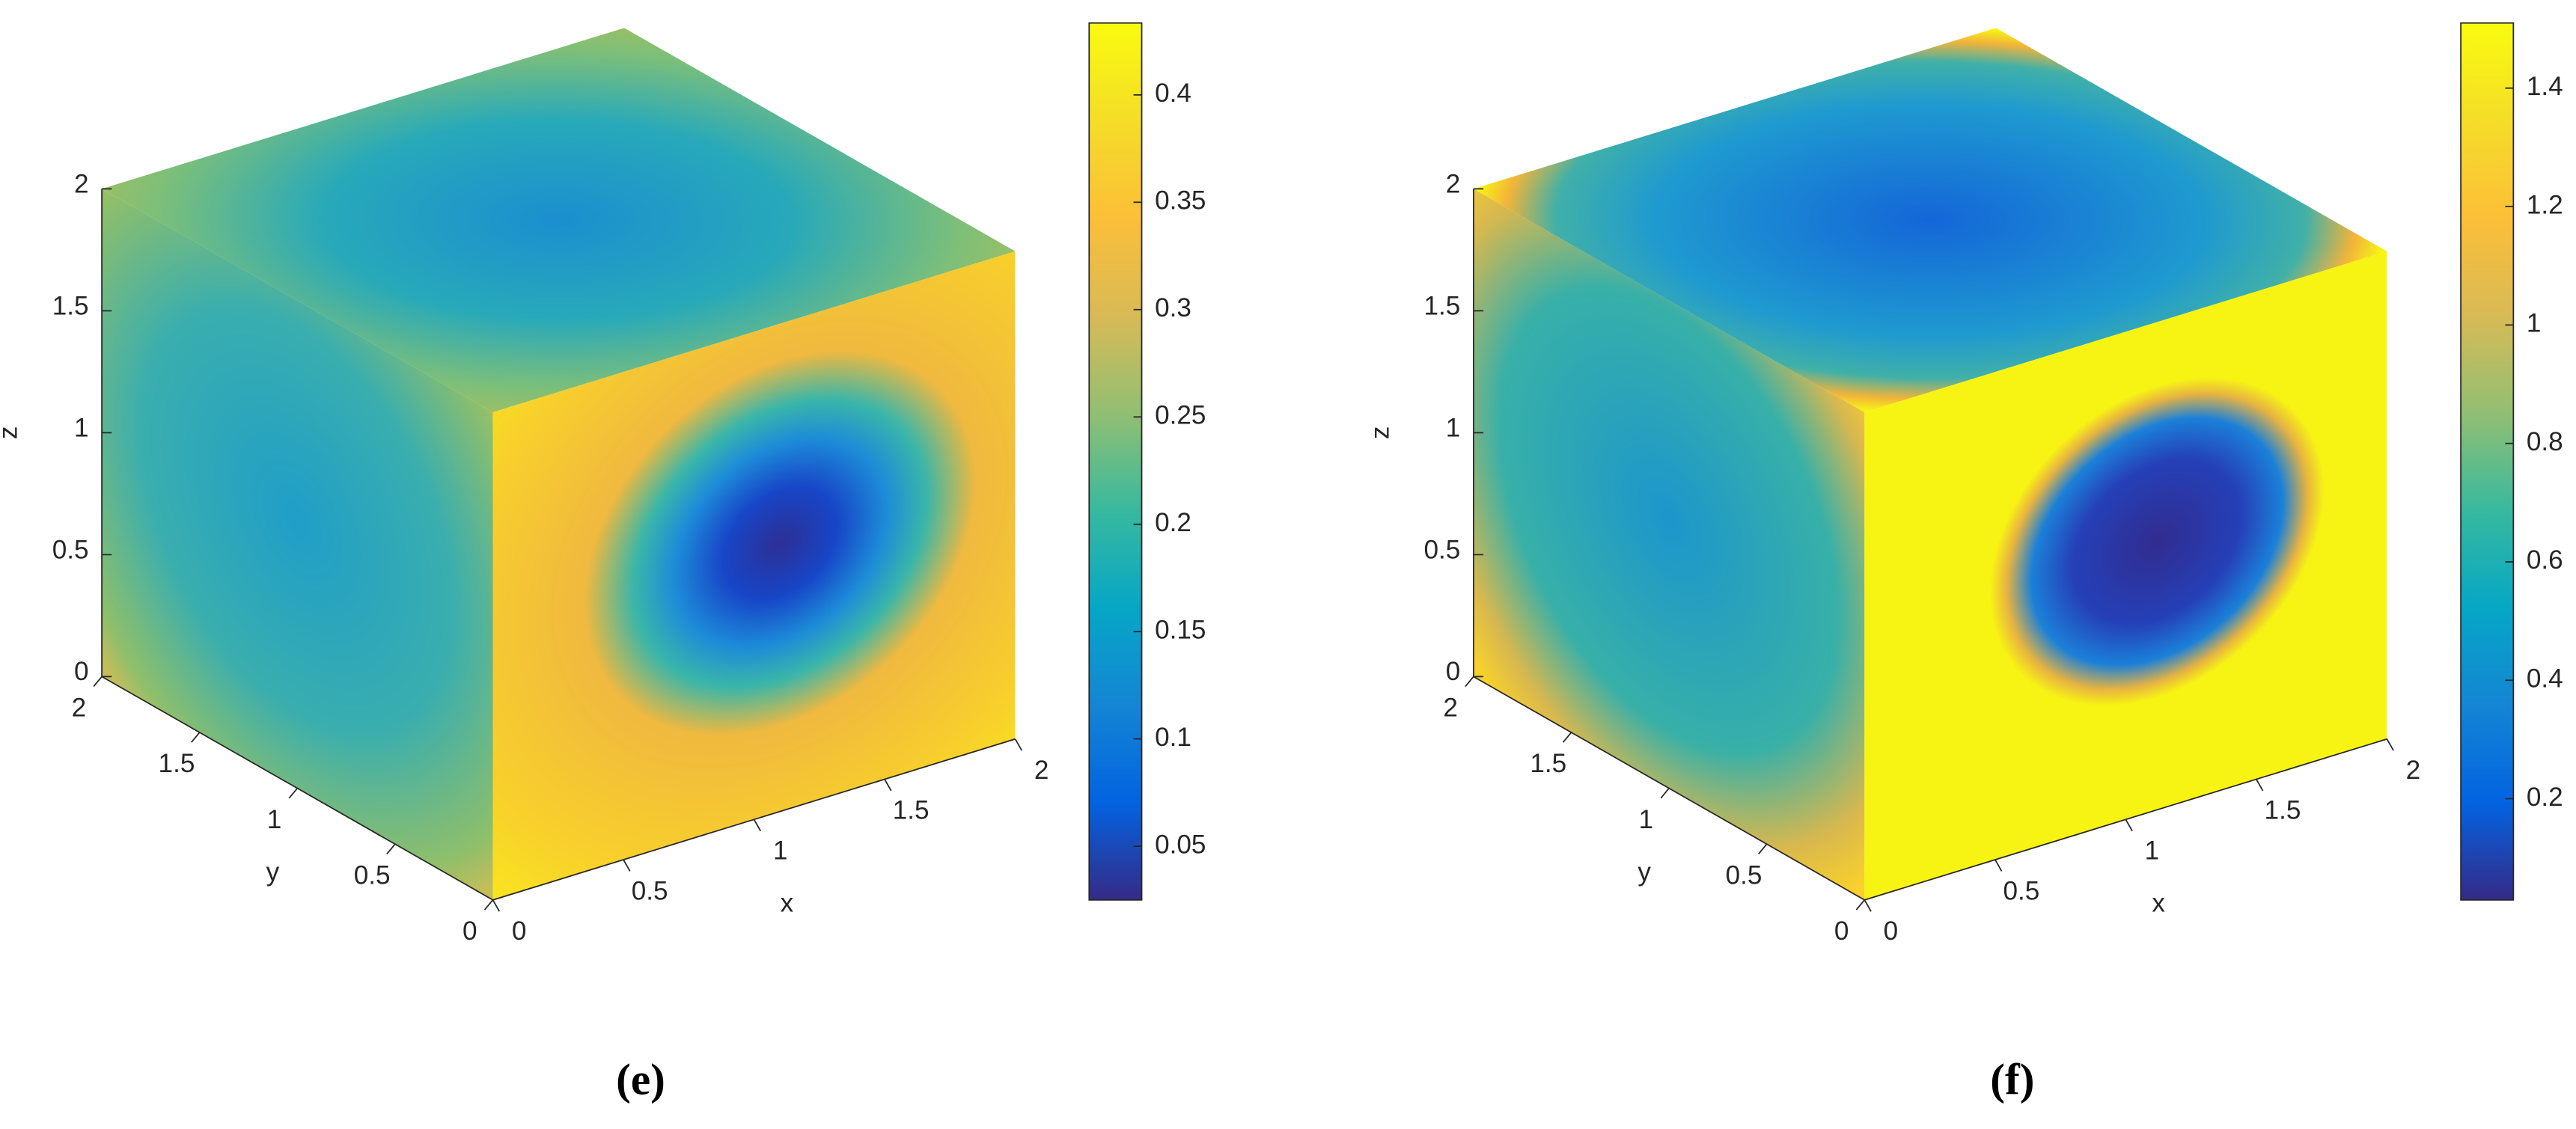 Image resolution: width=2576 pixels, height=1129 pixels. I want to click on colorbar-tick-label: 0.25, so click(1180, 415).